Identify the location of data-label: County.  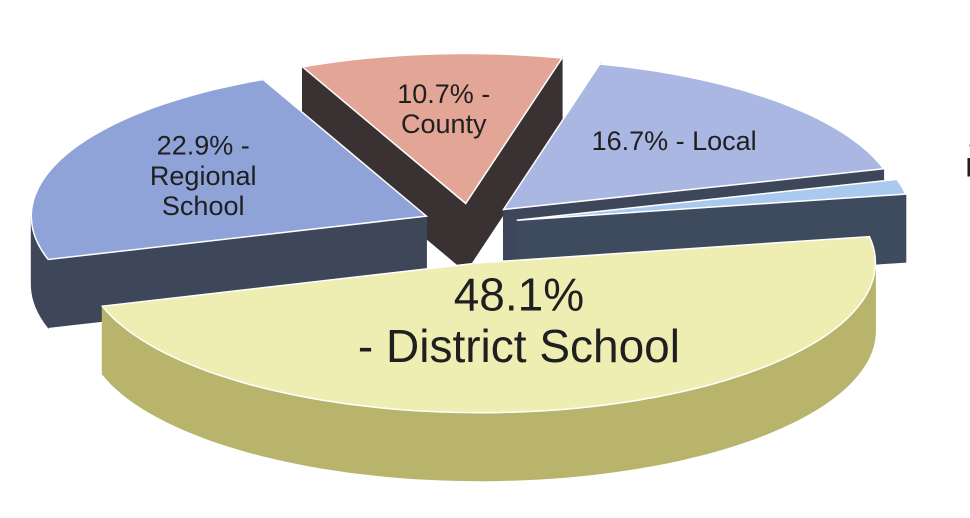
(444, 124).